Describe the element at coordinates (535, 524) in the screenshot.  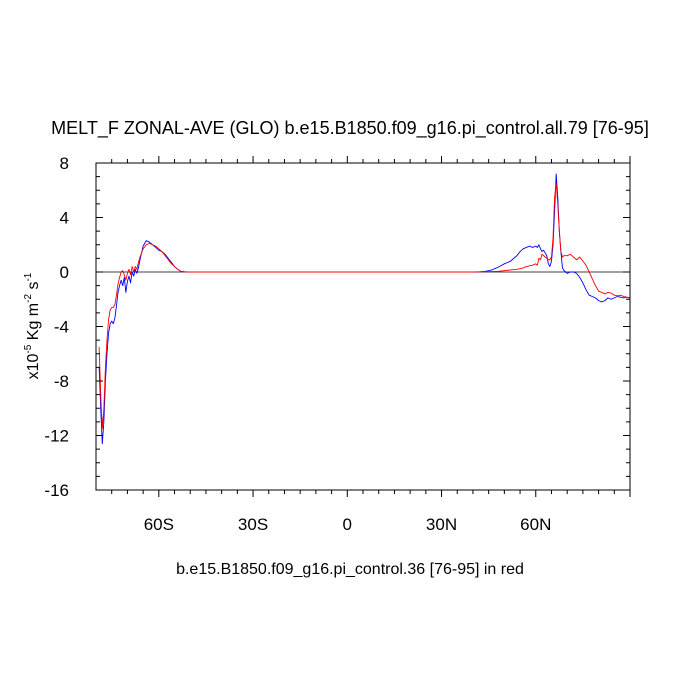
I see `x-tick-label: 60N` at that location.